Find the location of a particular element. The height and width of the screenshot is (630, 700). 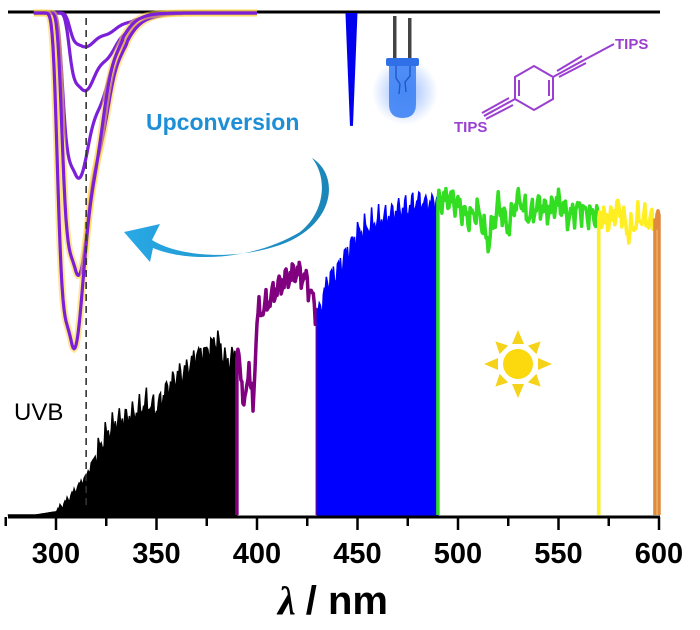

x-ticks: 300 350 400 450 500 550 600 is located at coordinates (343, 543).